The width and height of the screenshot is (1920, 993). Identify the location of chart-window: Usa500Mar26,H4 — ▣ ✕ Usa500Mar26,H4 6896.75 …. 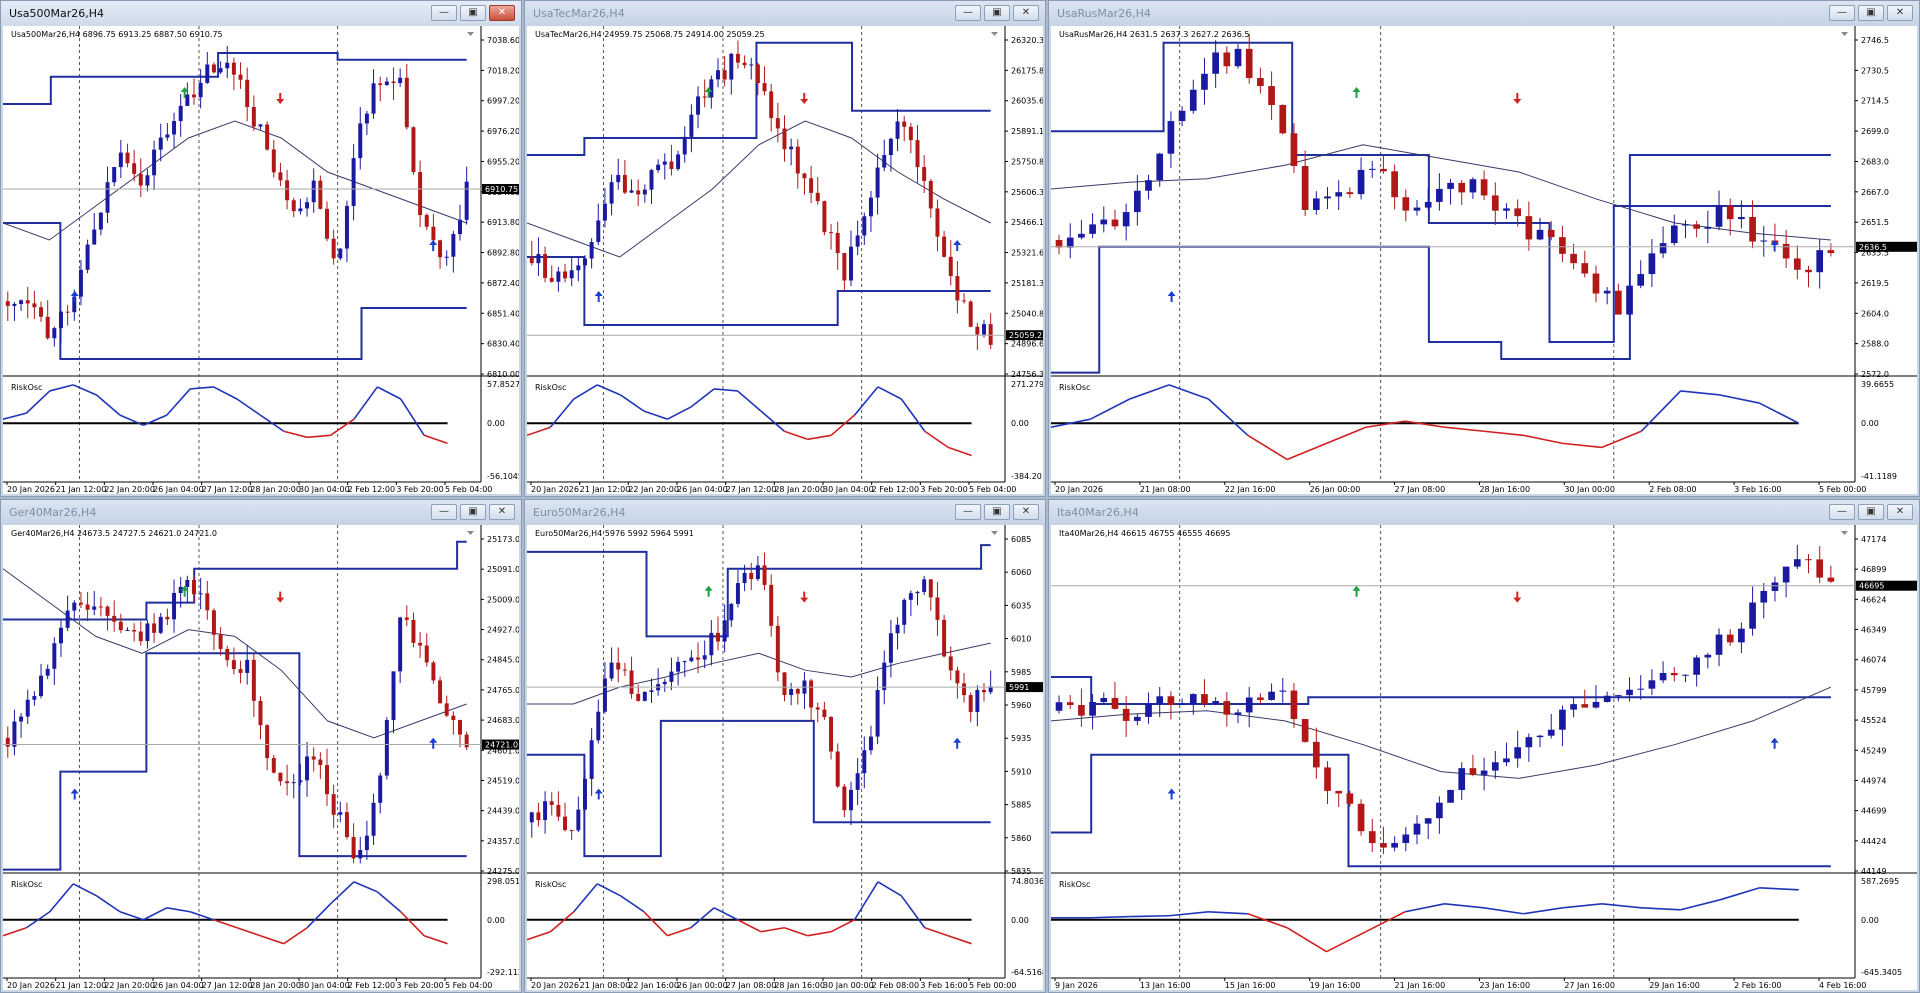
(261, 248).